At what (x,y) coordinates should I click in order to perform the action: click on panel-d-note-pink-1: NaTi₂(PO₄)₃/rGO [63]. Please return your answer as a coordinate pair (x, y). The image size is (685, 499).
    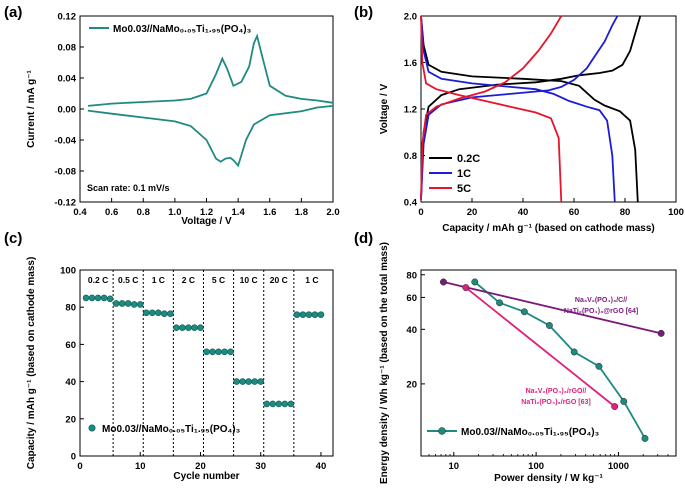
    Looking at the image, I should click on (555, 402).